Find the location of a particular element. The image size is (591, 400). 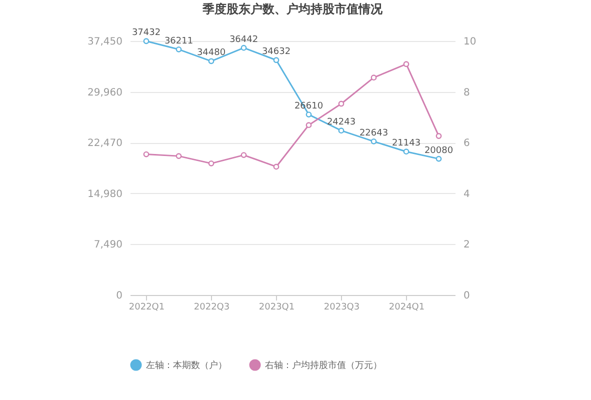

y-tick-label: 37,450 is located at coordinates (105, 42).